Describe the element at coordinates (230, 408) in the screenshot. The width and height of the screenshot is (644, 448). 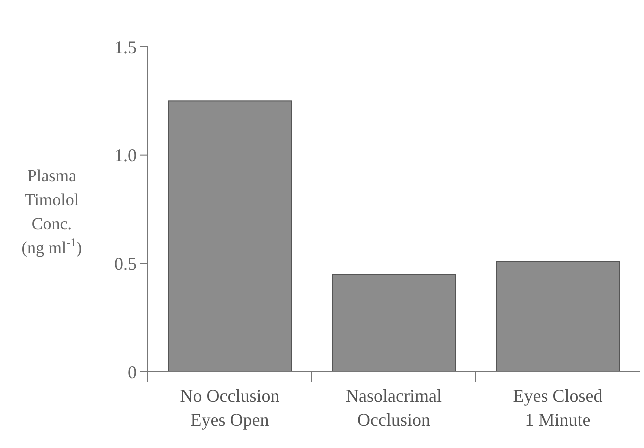
I see `x-tick-label: No Occlusion Eyes Open` at that location.